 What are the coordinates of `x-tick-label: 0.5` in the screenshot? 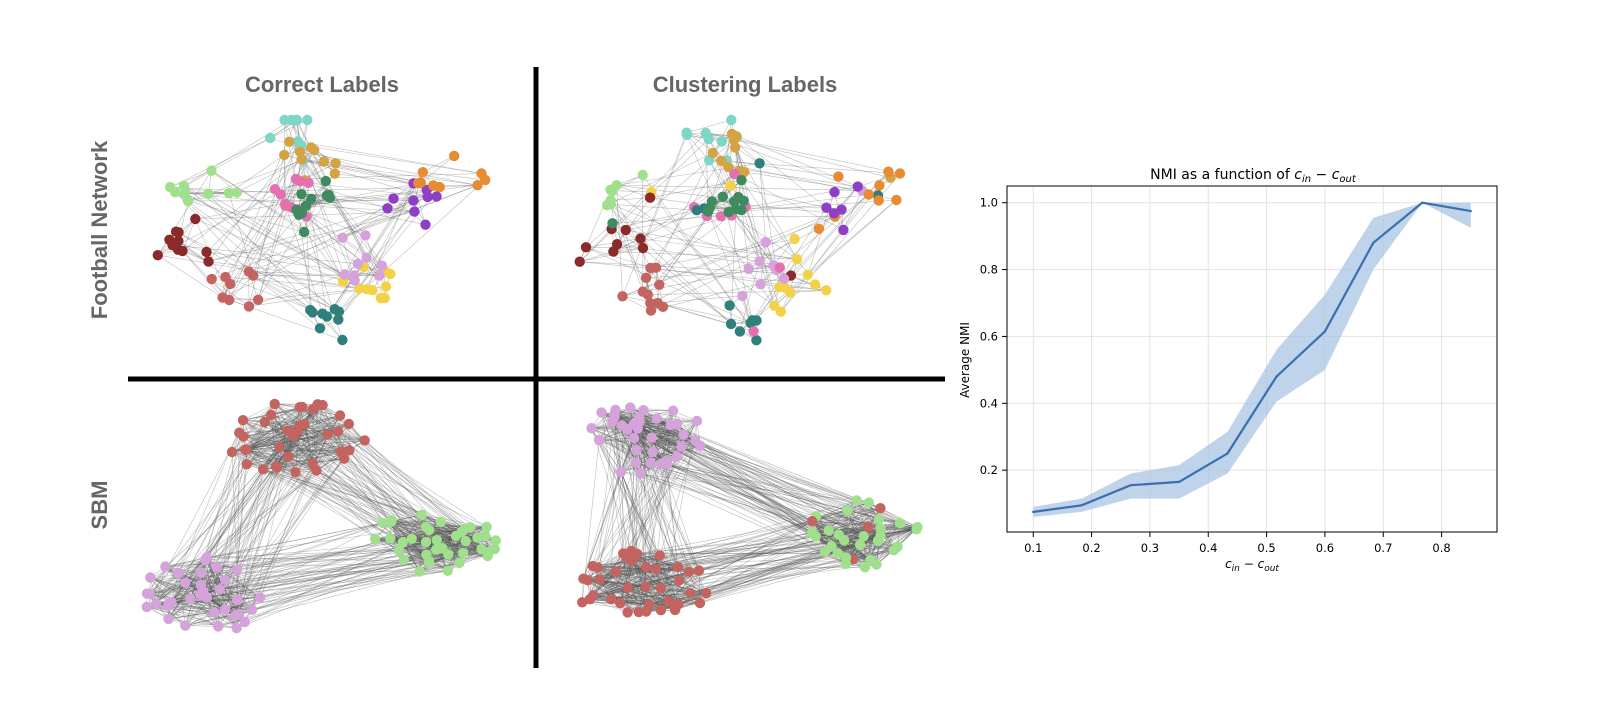 It's located at (1266, 548).